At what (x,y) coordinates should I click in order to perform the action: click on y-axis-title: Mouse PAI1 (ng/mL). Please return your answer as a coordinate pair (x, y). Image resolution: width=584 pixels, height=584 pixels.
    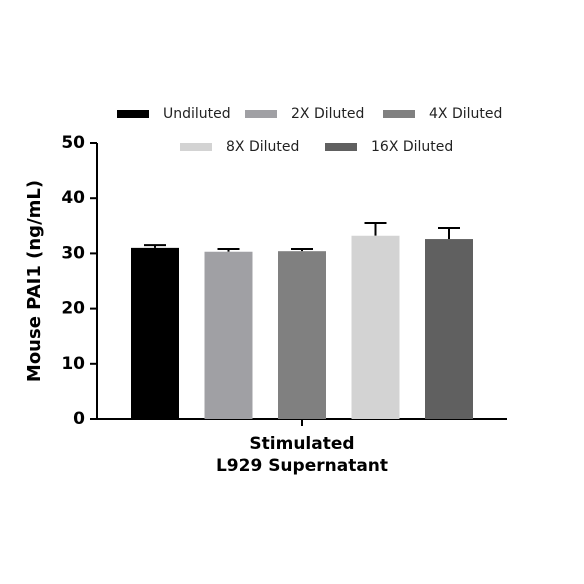
    Looking at the image, I should click on (34, 281).